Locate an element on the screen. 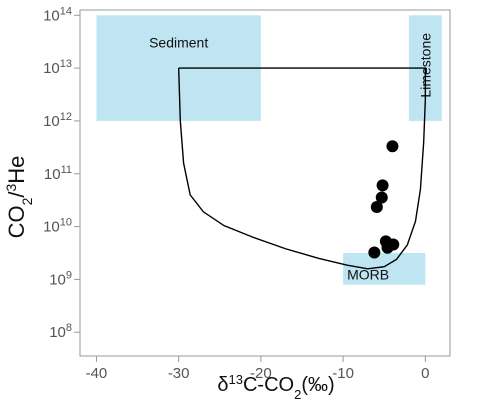 This screenshot has width=484, height=403. x-tick-label: -20 is located at coordinates (261, 373).